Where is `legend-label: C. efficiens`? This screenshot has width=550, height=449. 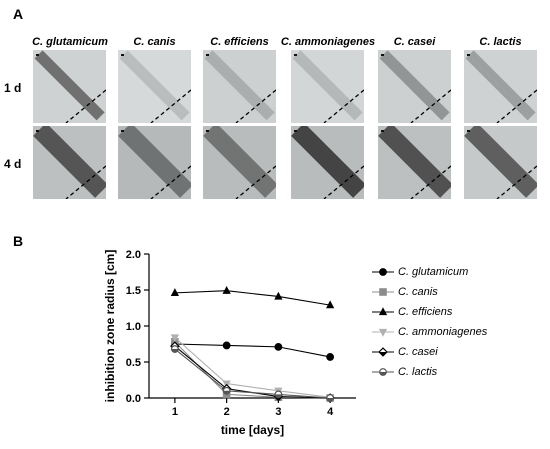 legend-label: C. efficiens is located at coordinates (425, 312).